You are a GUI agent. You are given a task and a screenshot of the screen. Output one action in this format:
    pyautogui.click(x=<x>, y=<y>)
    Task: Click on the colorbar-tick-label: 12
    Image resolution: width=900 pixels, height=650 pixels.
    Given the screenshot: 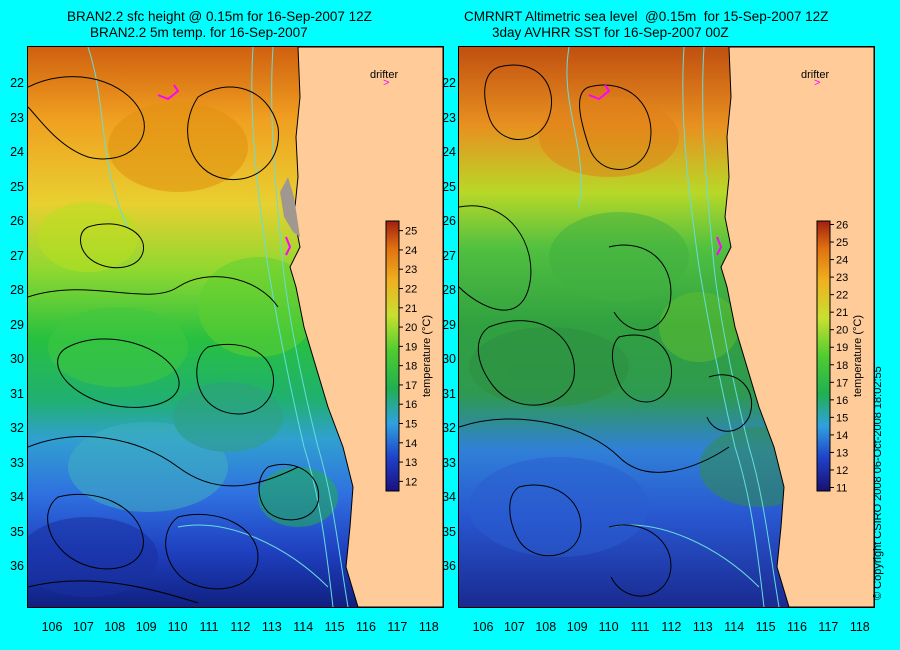 What is the action you would take?
    pyautogui.click(x=411, y=482)
    